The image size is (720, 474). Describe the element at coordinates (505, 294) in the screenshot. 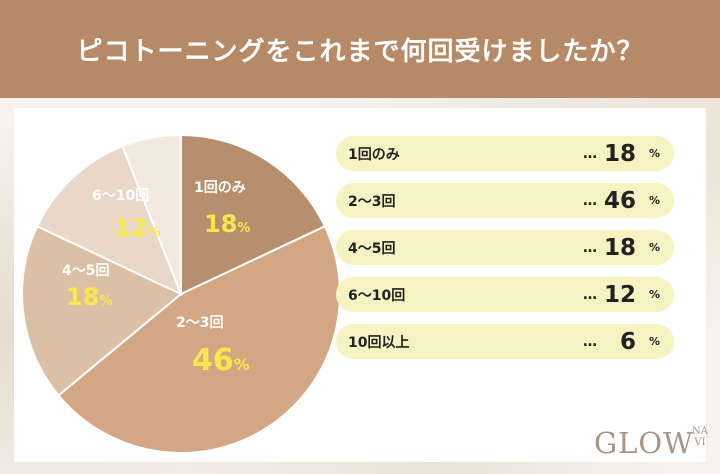

I see `legend-row: 6〜10回 … 12%` at that location.